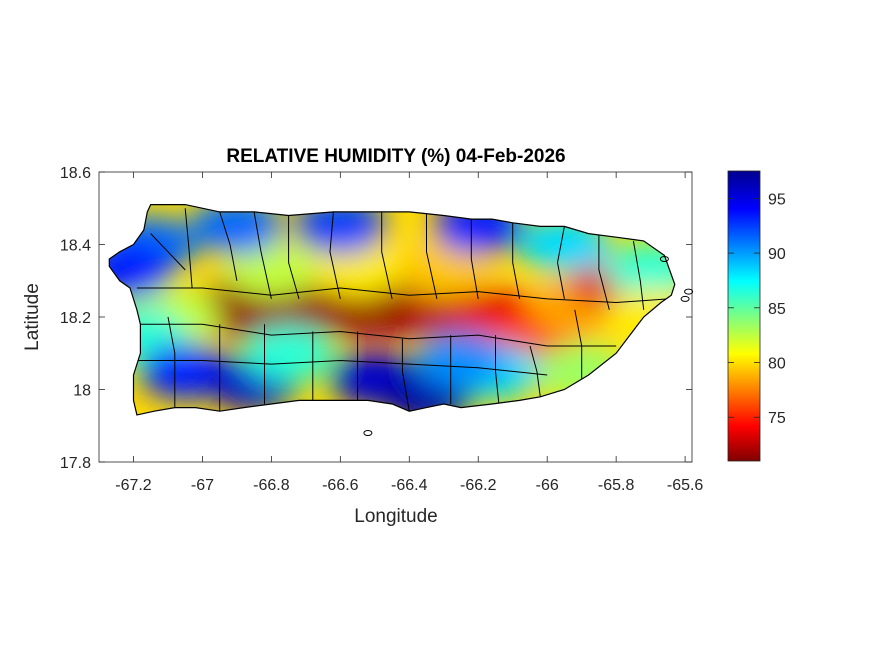 This screenshot has height=656, width=875. I want to click on x-tick-label: -67.2, so click(133, 485).